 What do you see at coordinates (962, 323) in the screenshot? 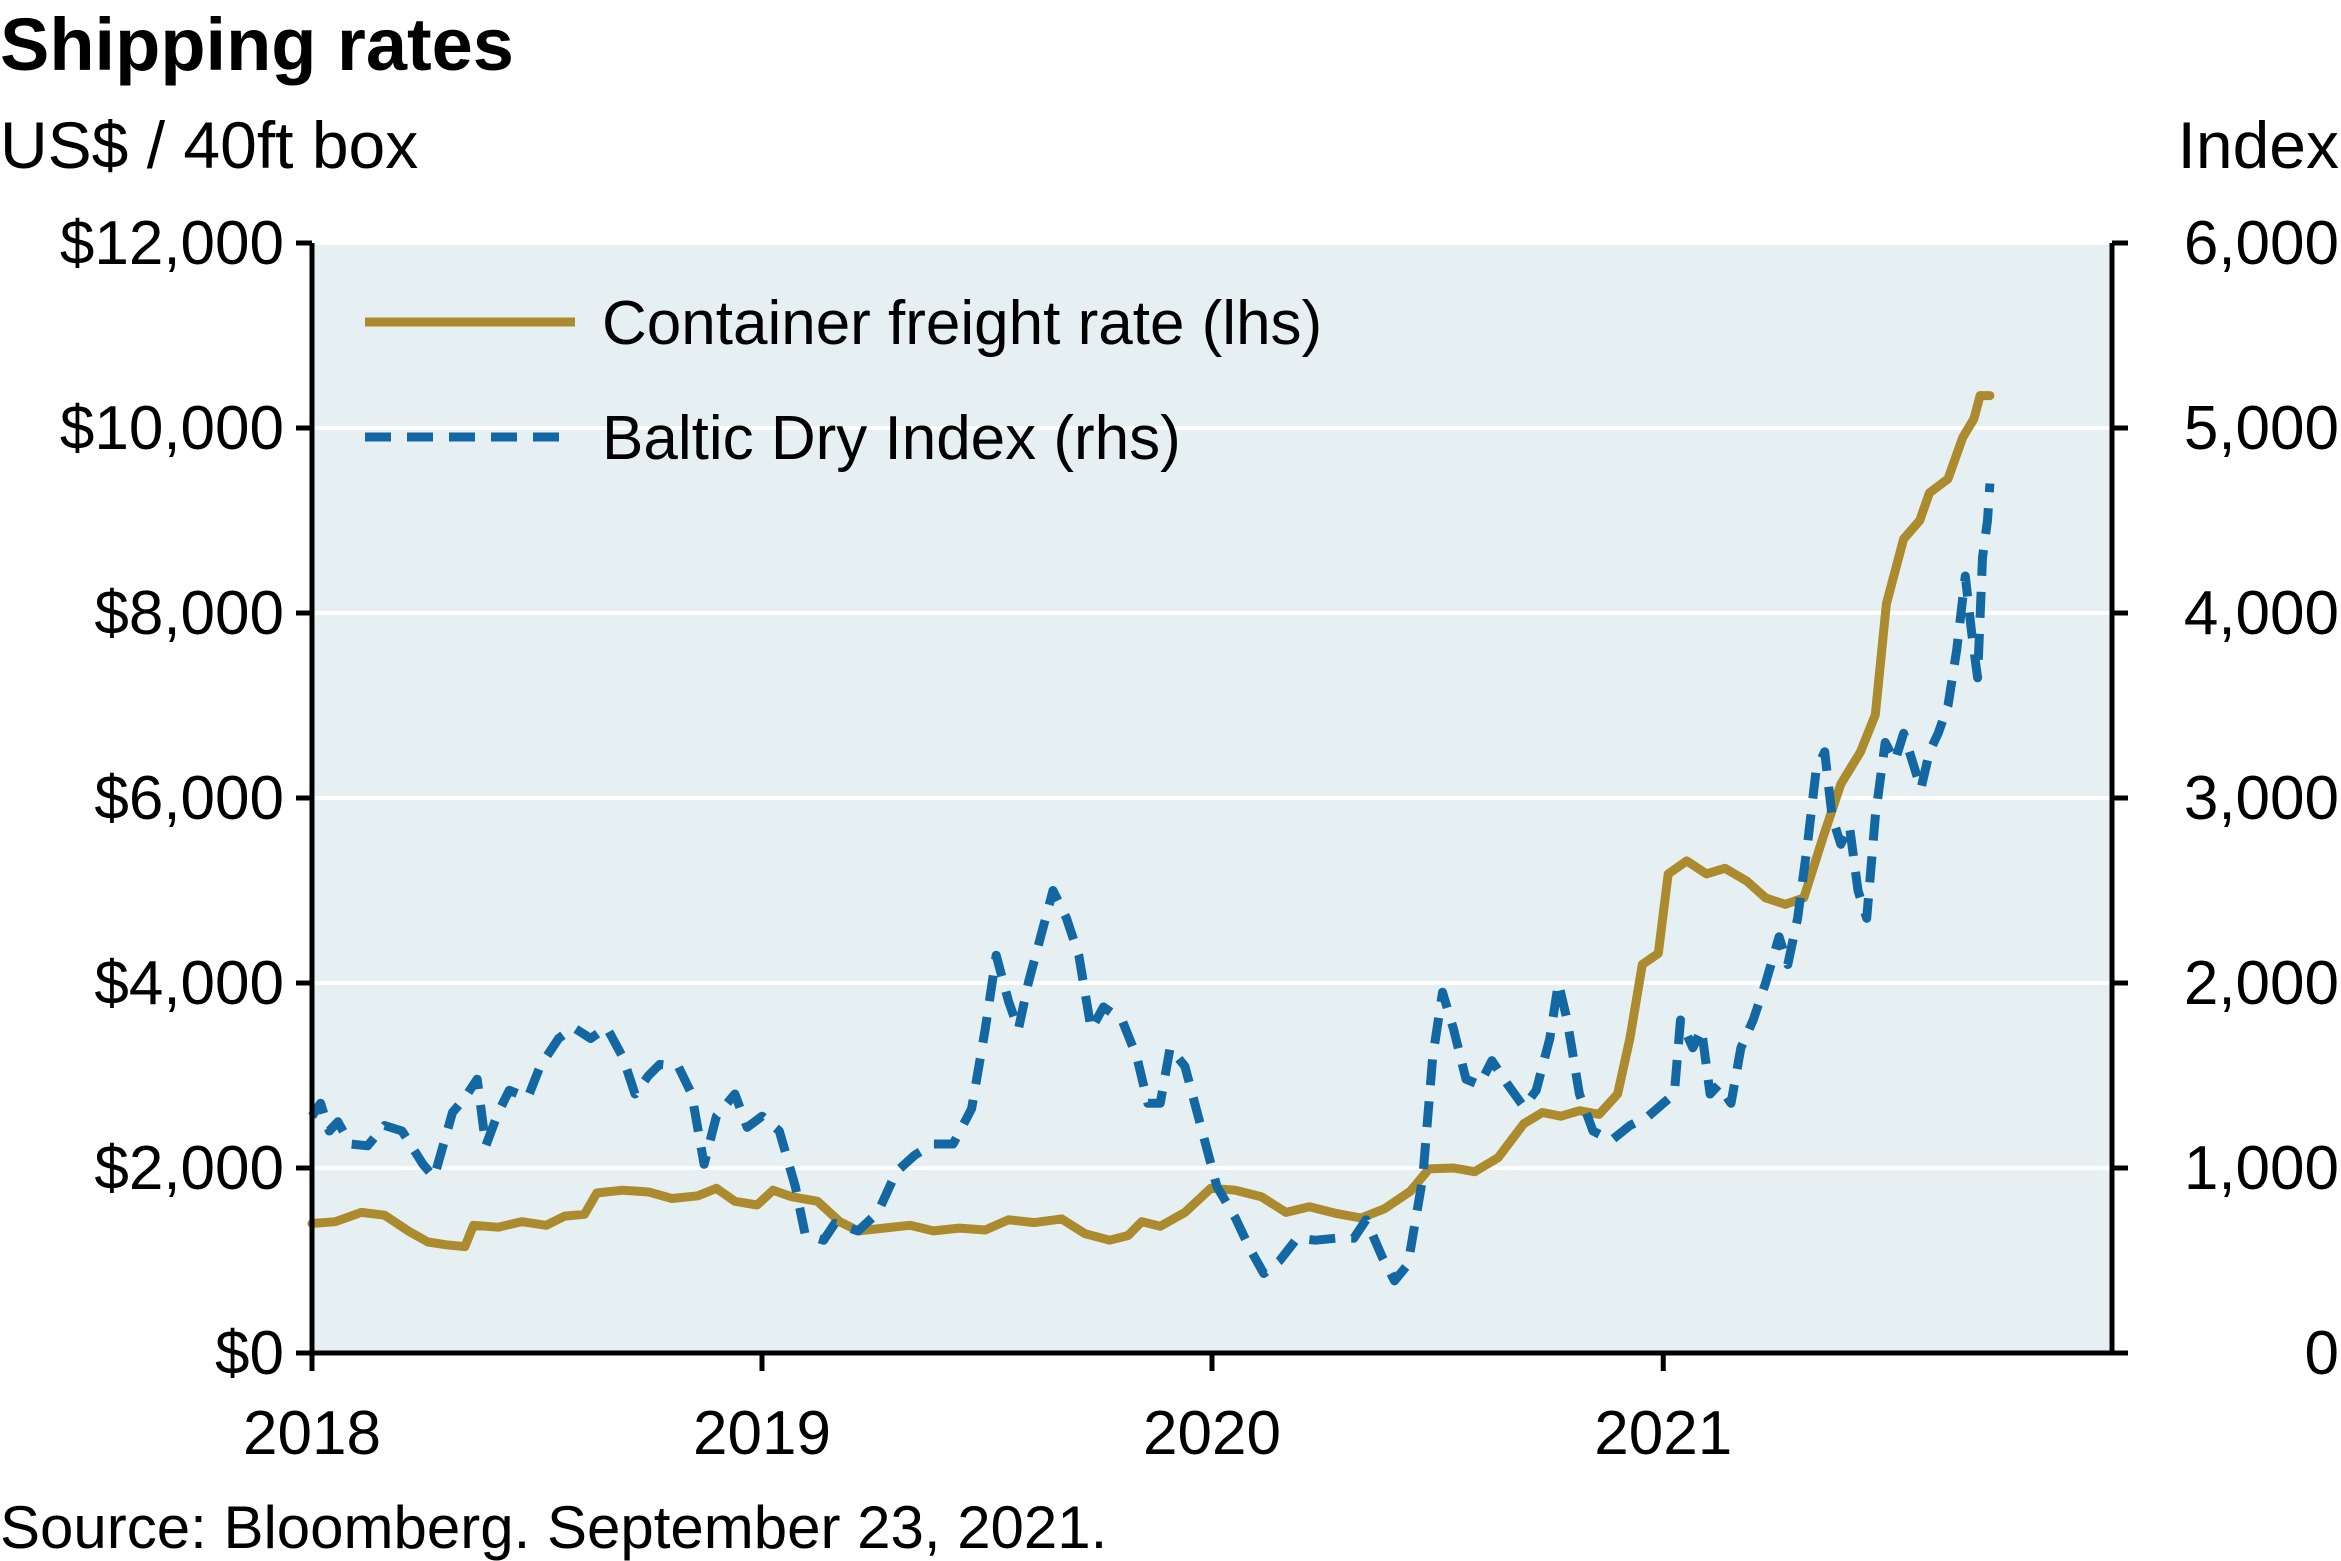
I see `legend-label-container-freight: Container freight rate (lhs)` at bounding box center [962, 323].